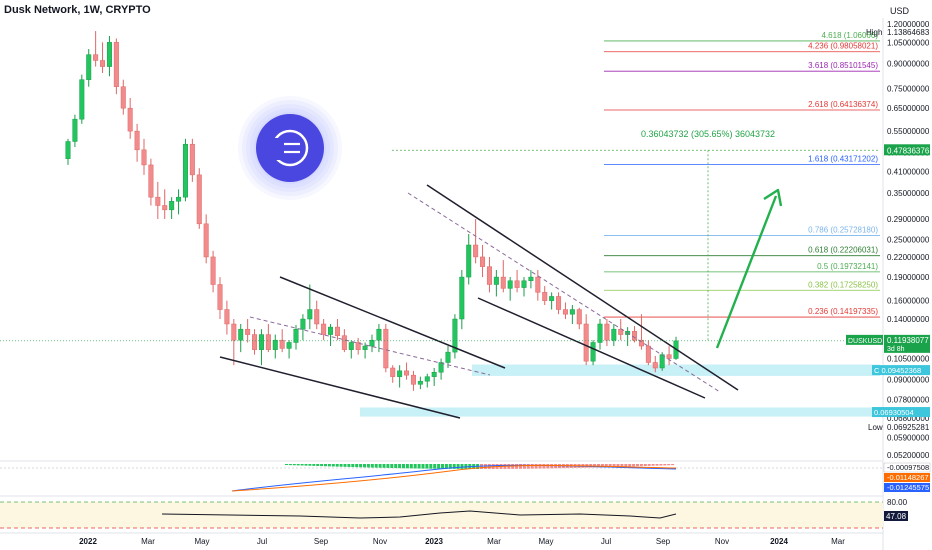  Describe the element at coordinates (900, 11) in the screenshot. I see `currency-label: USD` at that location.